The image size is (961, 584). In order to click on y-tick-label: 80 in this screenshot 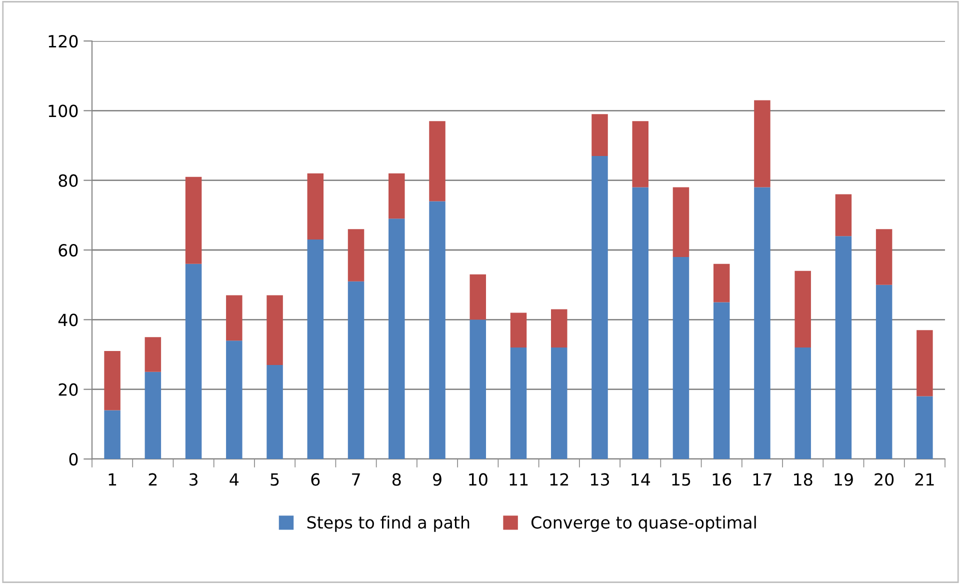, I will do `click(68, 180)`.